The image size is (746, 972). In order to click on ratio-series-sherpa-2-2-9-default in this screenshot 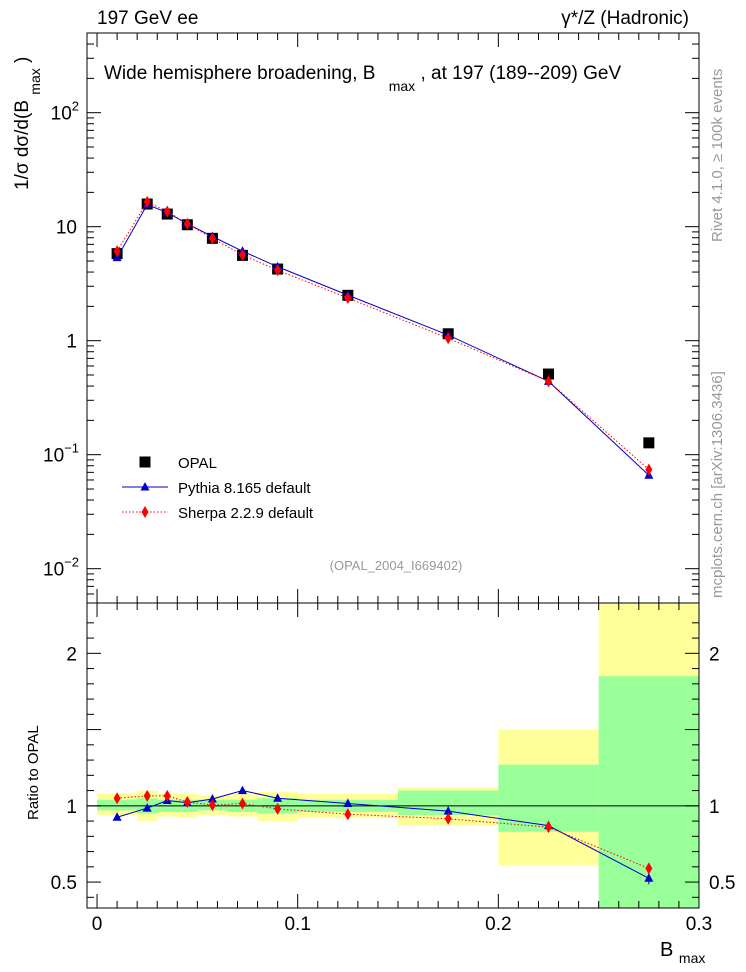, I will do `click(383, 832)`.